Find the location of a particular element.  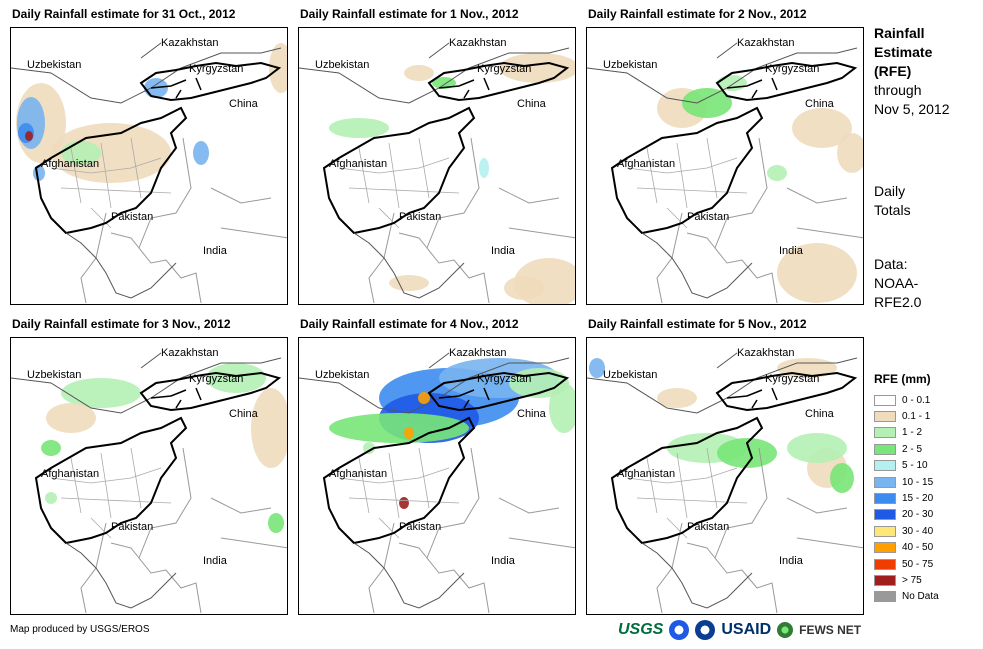

panel-title: Daily Rainfall estimate for 3 Nov., 2012 is located at coordinates (121, 324).